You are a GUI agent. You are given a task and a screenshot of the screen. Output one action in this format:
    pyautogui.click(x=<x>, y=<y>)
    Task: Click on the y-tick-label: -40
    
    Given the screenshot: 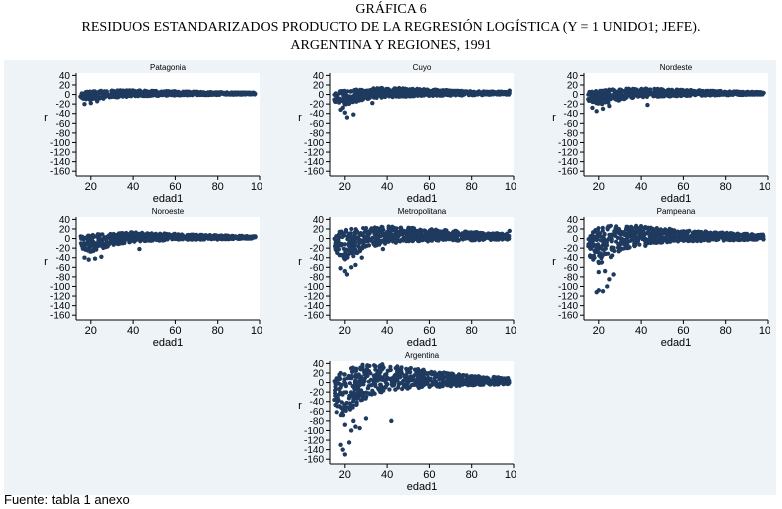 What is the action you would take?
    pyautogui.click(x=571, y=114)
    